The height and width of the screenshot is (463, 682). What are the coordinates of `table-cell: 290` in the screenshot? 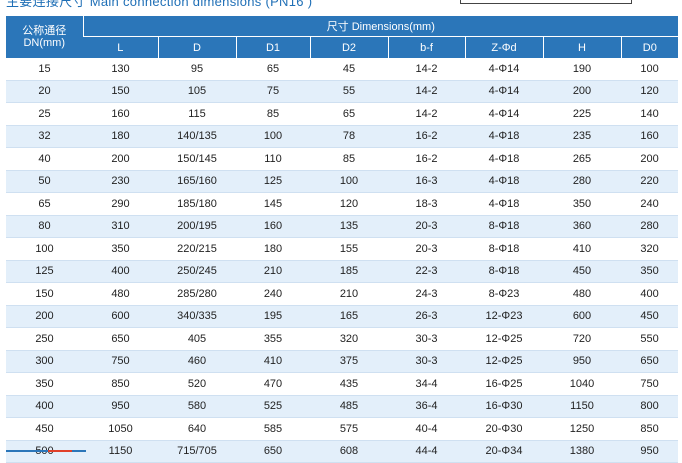 It's located at (120, 204).